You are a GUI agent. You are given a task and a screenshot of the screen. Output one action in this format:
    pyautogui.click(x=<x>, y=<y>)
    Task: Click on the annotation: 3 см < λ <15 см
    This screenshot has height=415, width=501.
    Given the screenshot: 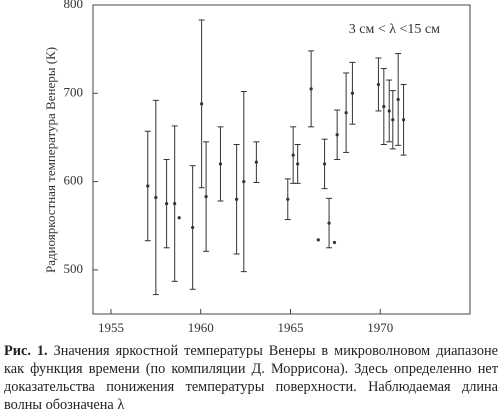 What is the action you would take?
    pyautogui.click(x=394, y=29)
    